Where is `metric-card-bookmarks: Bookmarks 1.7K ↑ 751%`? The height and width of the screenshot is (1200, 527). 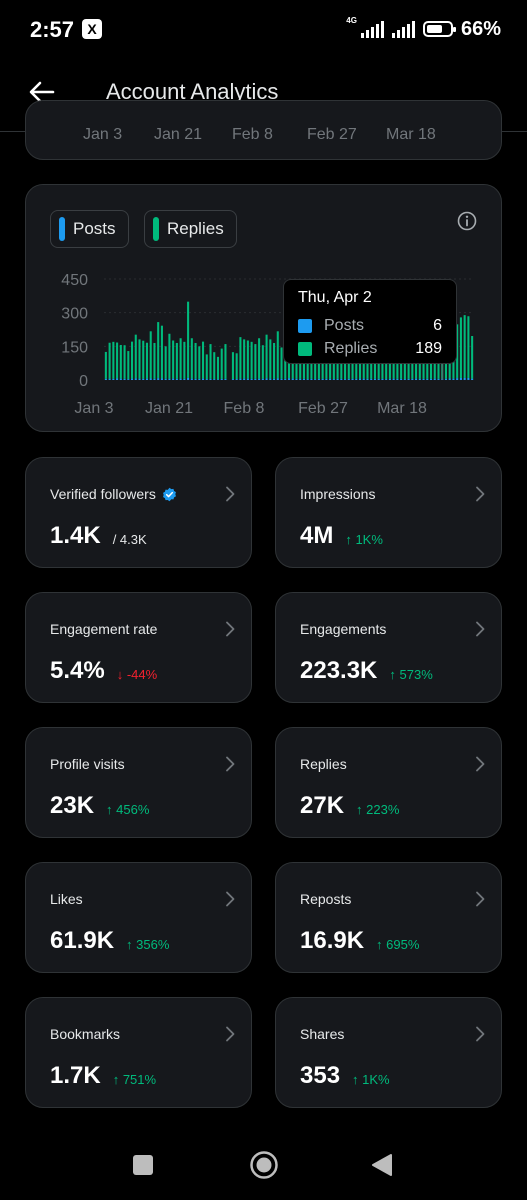 metric-card-bookmarks: Bookmarks 1.7K ↑ 751% is located at coordinates (138, 1052).